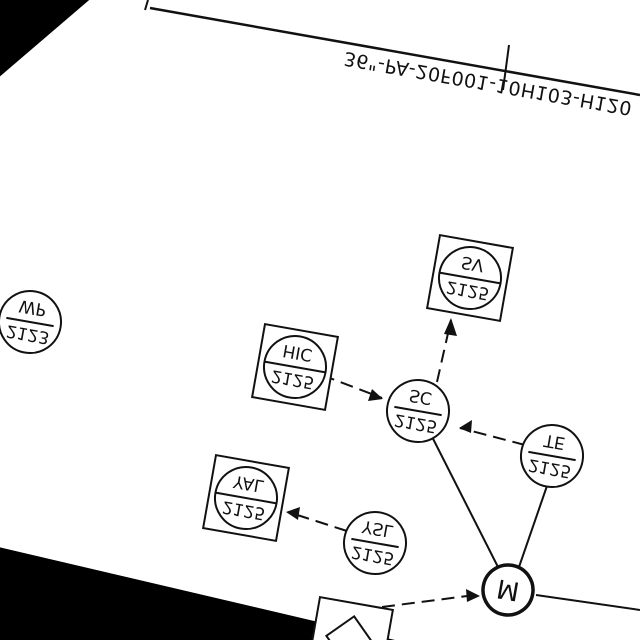 Image resolution: width=640 pixels, height=640 pixels. I want to click on instrument-ysl: 2125 YSL, so click(375, 543).